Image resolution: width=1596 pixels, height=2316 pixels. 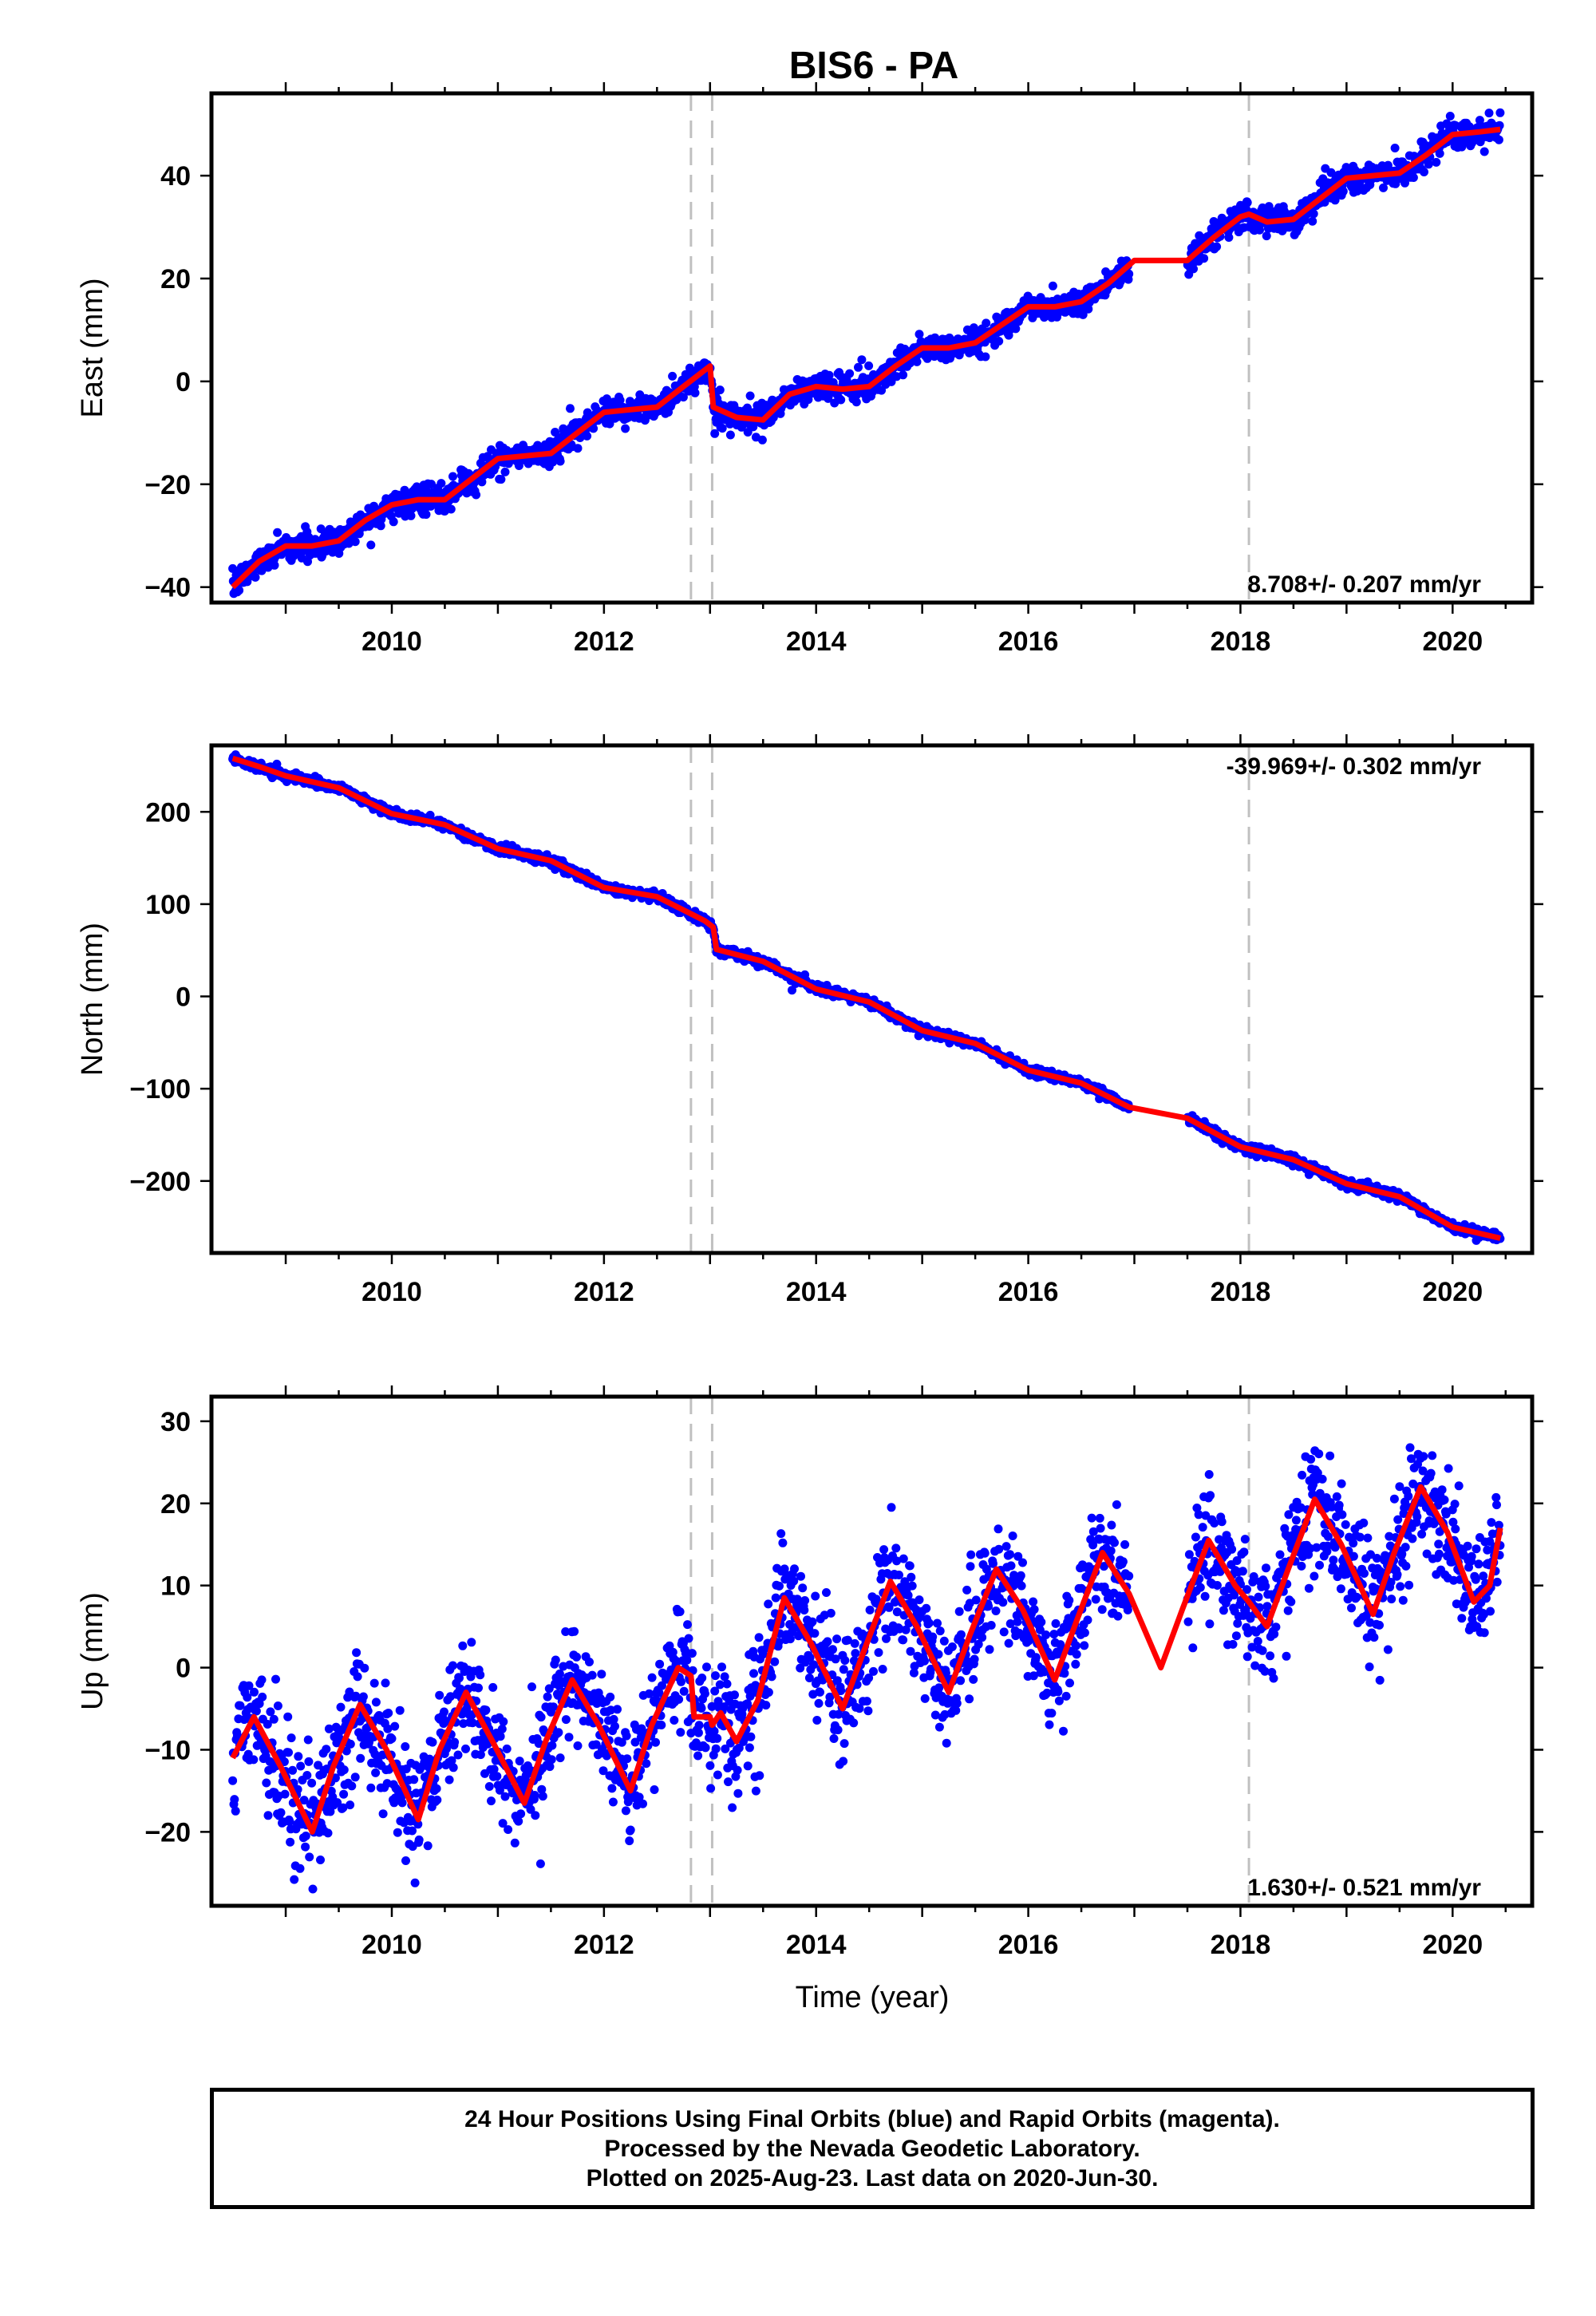 What do you see at coordinates (1241, 1292) in the screenshot?
I see `north-x-tick-label: 2018` at bounding box center [1241, 1292].